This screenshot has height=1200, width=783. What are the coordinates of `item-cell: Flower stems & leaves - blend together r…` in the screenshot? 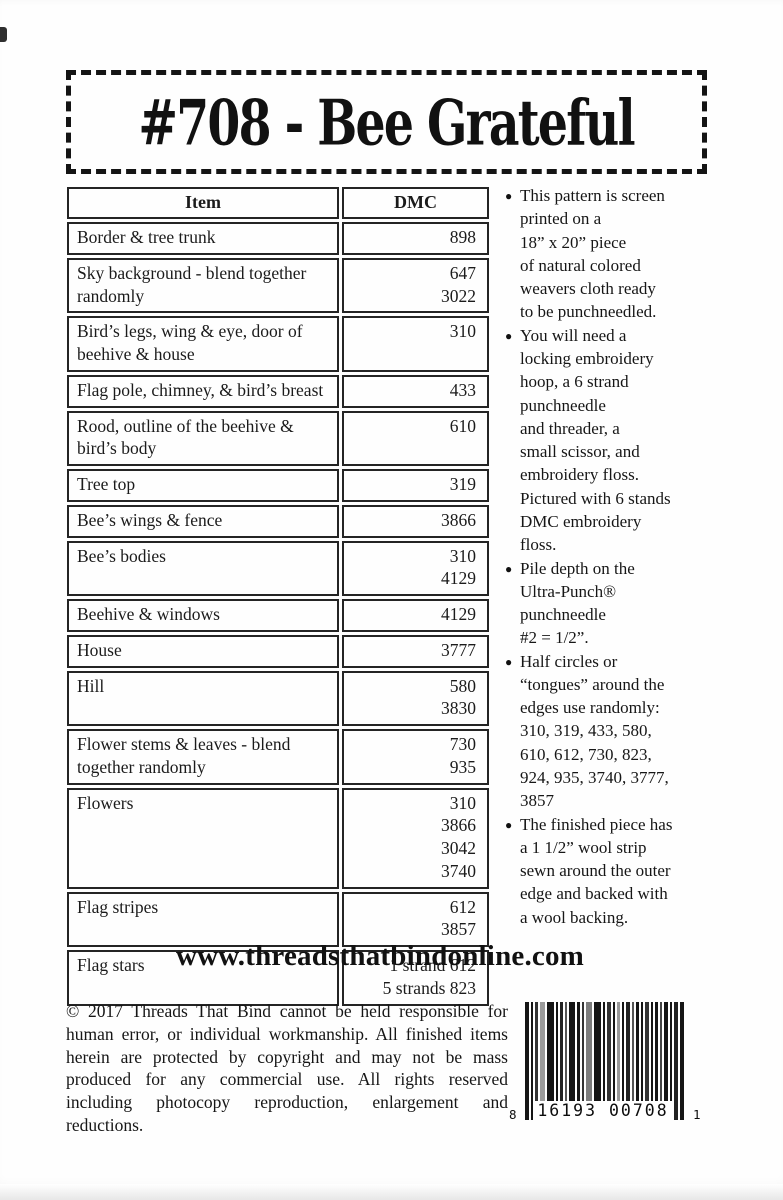 It's located at (203, 757).